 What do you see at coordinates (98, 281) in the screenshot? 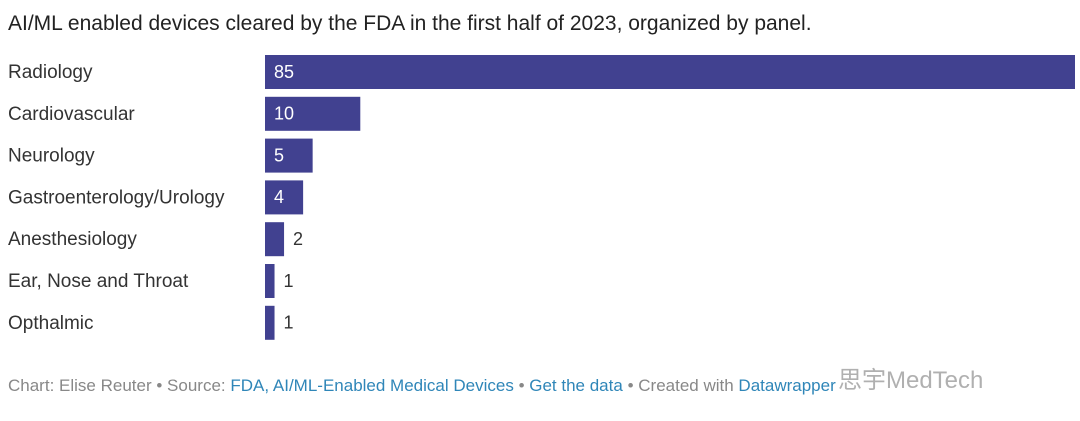
I see `category-label: Ear, Nose and Throat` at bounding box center [98, 281].